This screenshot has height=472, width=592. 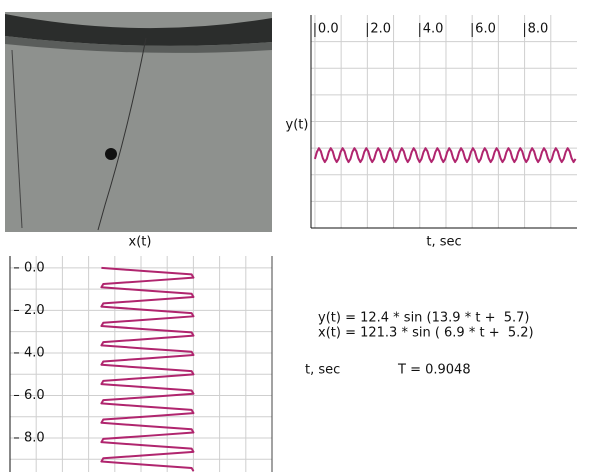 What do you see at coordinates (423, 318) in the screenshot?
I see `equation: y(t) = 12.4 * sin (13.9 * t + 5.7)` at bounding box center [423, 318].